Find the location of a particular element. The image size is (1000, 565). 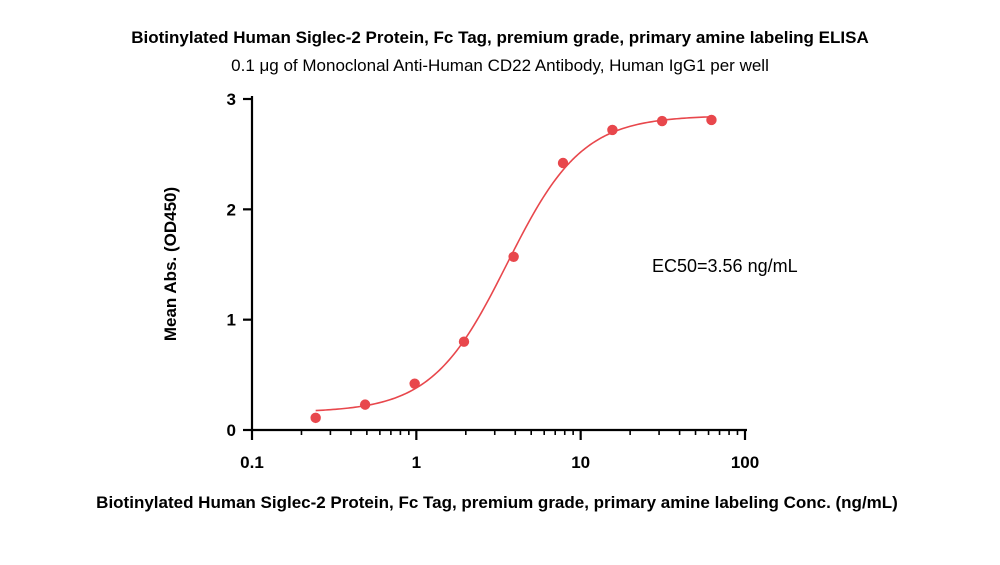

y-tick-label: 3 is located at coordinates (231, 99).